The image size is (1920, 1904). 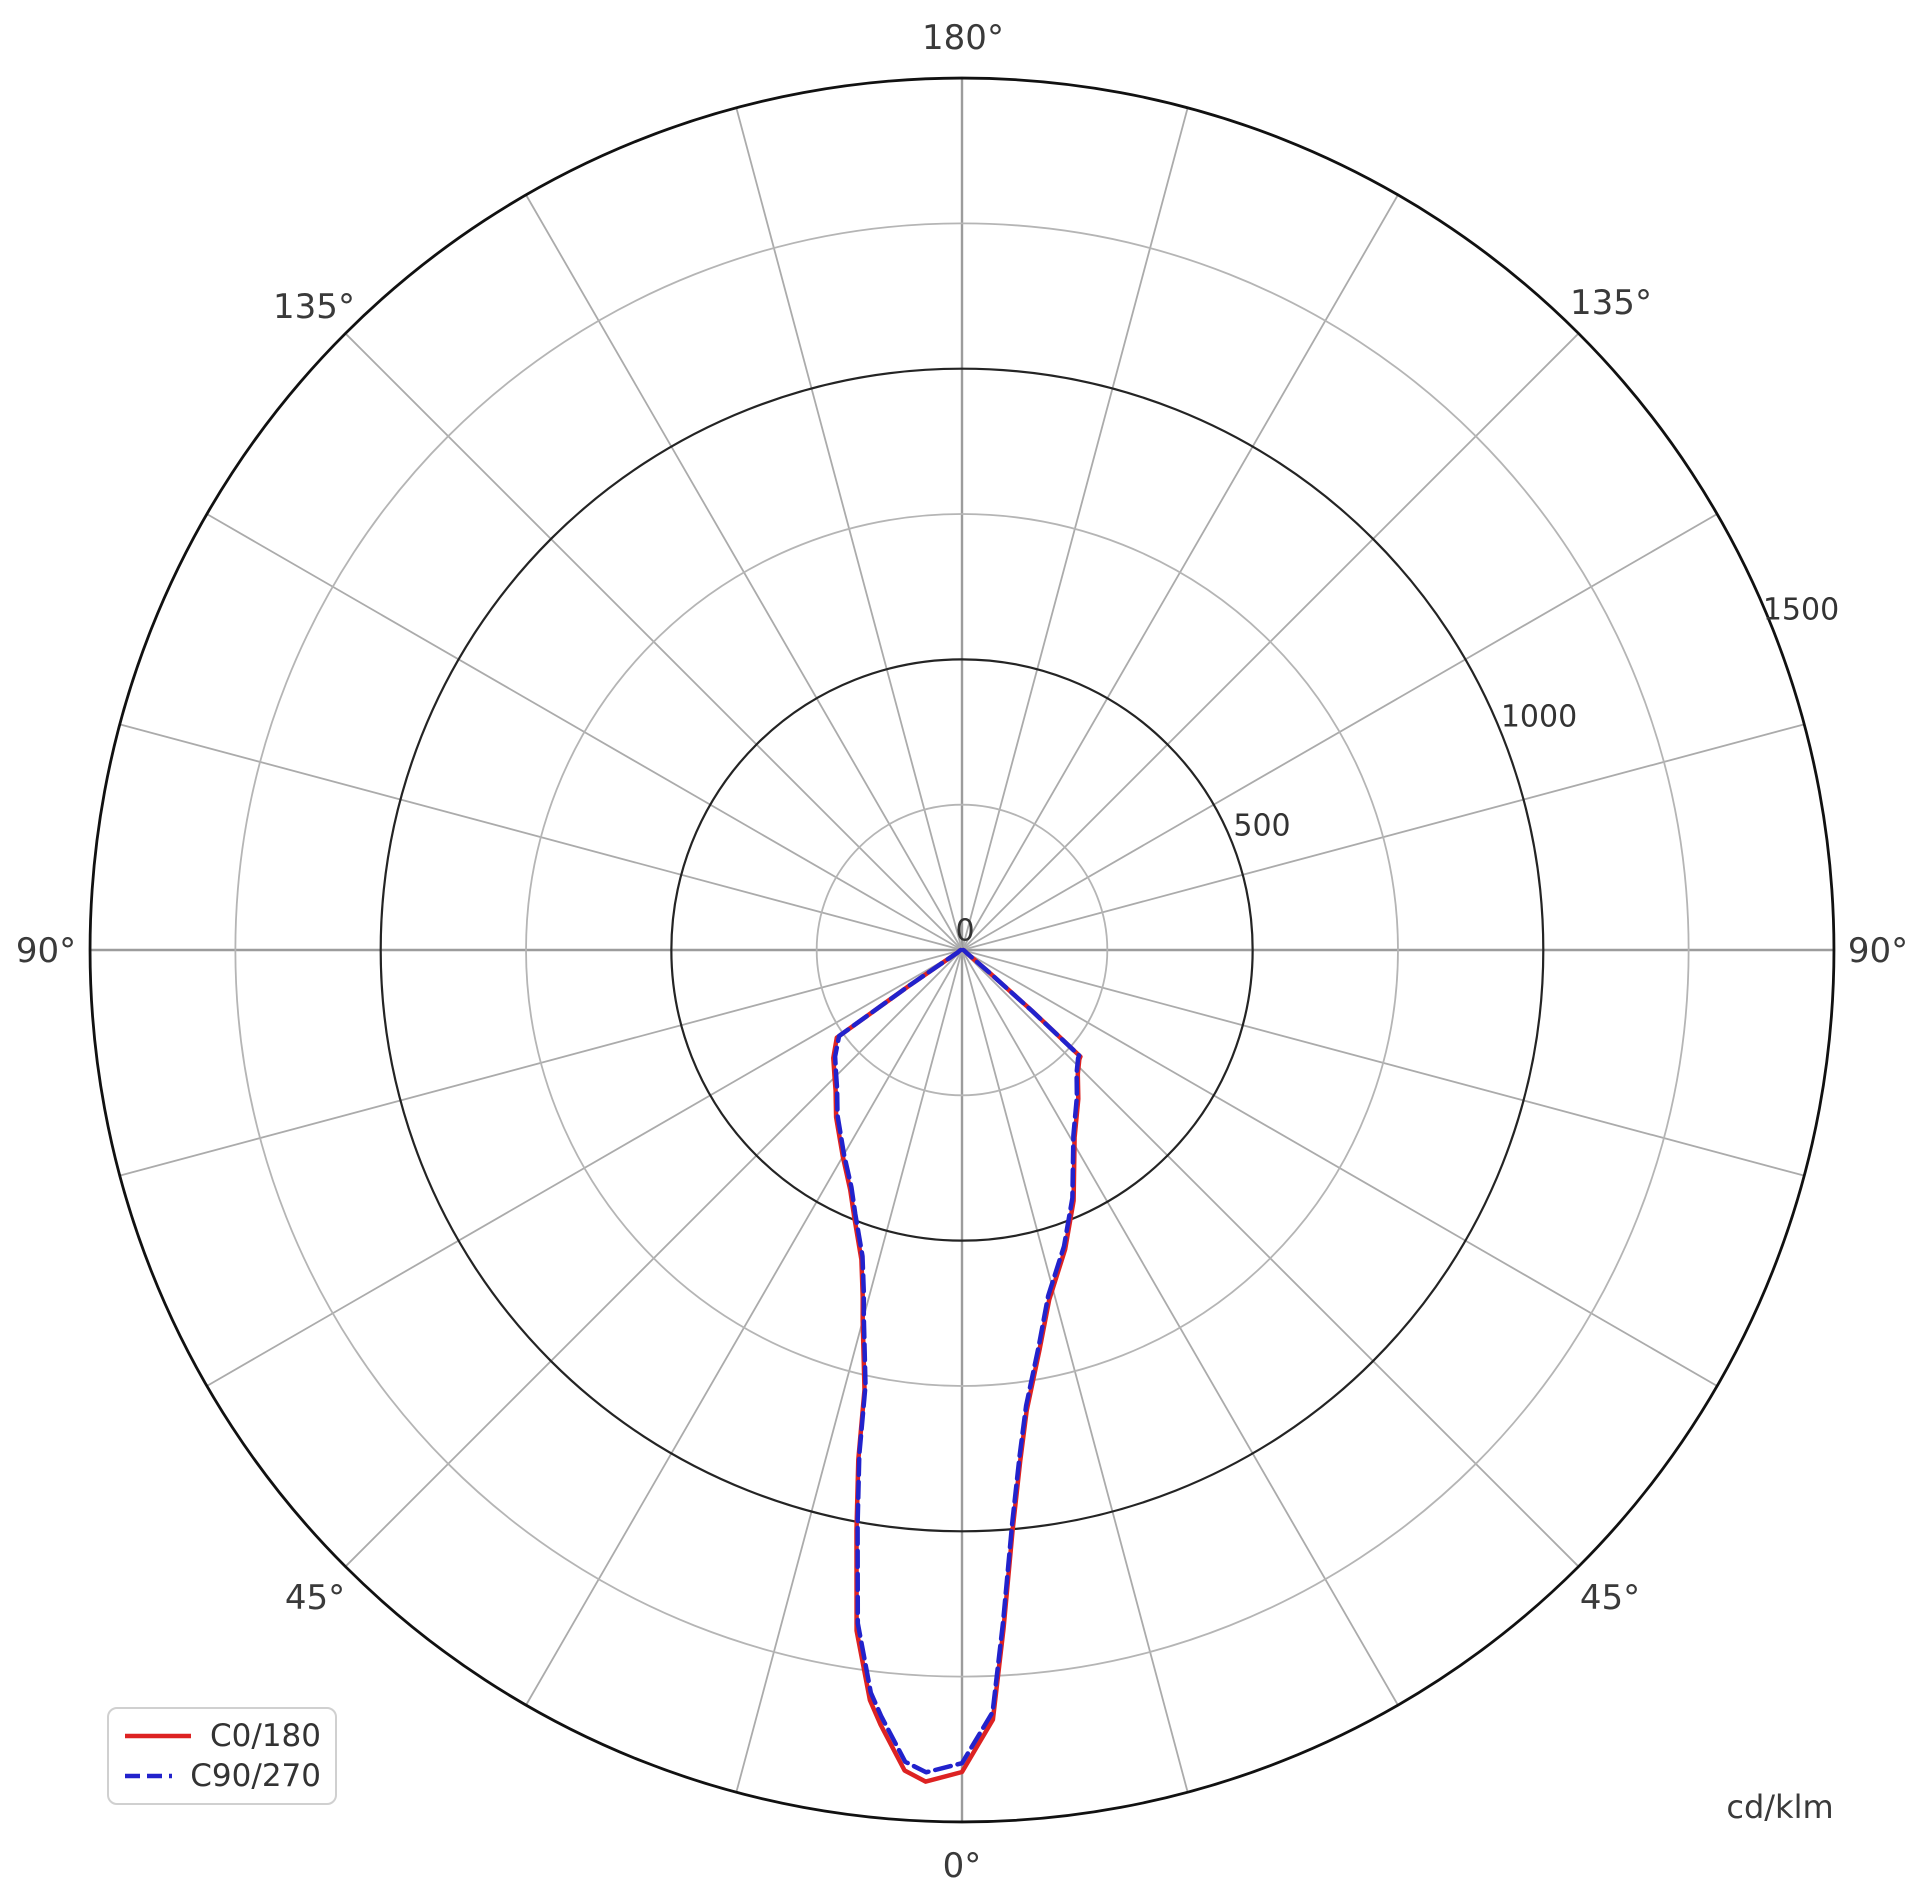 I want to click on radial-label-1500: 1500, so click(x=1801, y=610).